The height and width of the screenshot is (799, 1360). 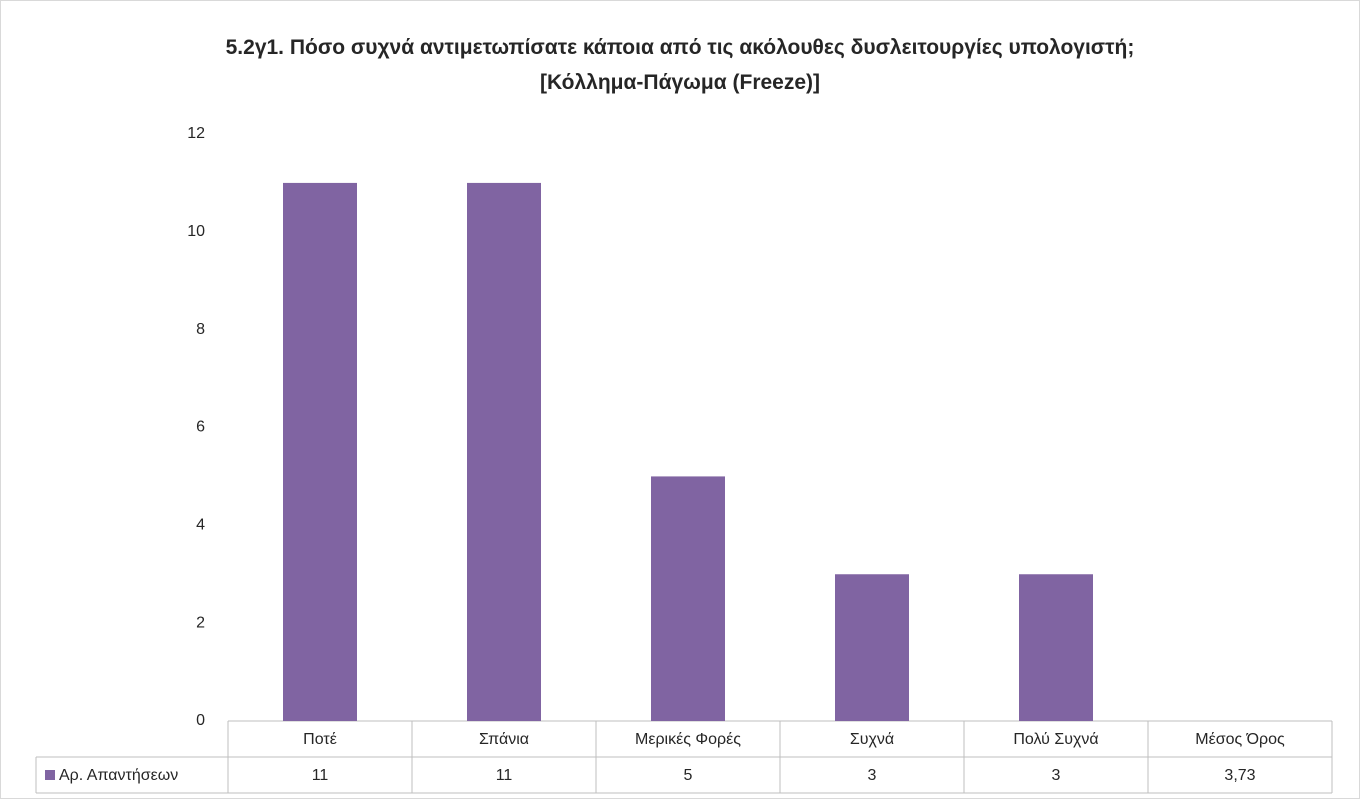 What do you see at coordinates (200, 720) in the screenshot?
I see `y-tick-label: 0` at bounding box center [200, 720].